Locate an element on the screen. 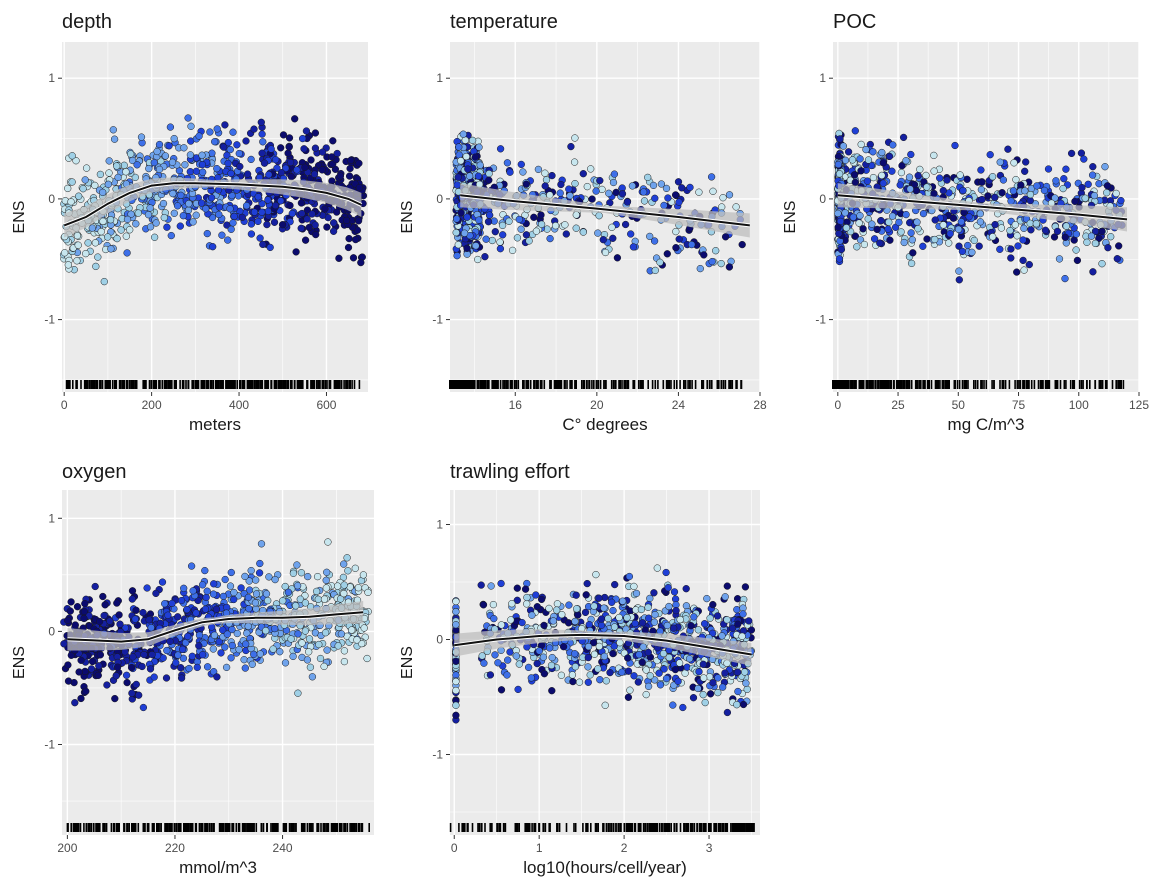  panel-depth: -1 0 1 0 200 400 600 depth meters ENS is located at coordinates (189, 222).